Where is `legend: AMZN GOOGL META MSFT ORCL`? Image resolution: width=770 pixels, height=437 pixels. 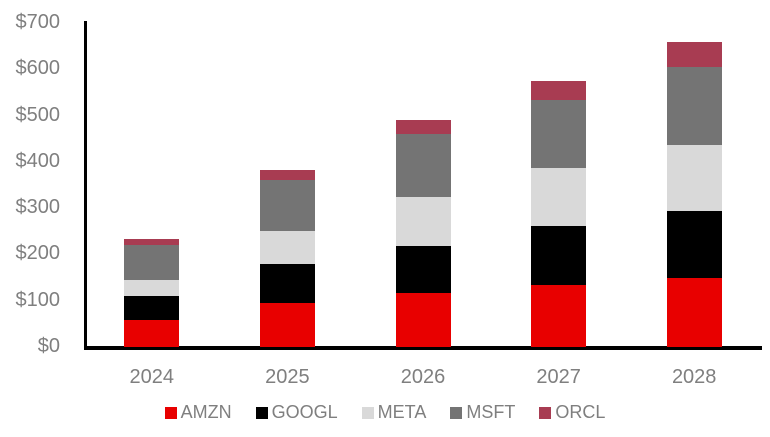
legend: AMZN GOOGL META MSFT ORCL is located at coordinates (385, 412).